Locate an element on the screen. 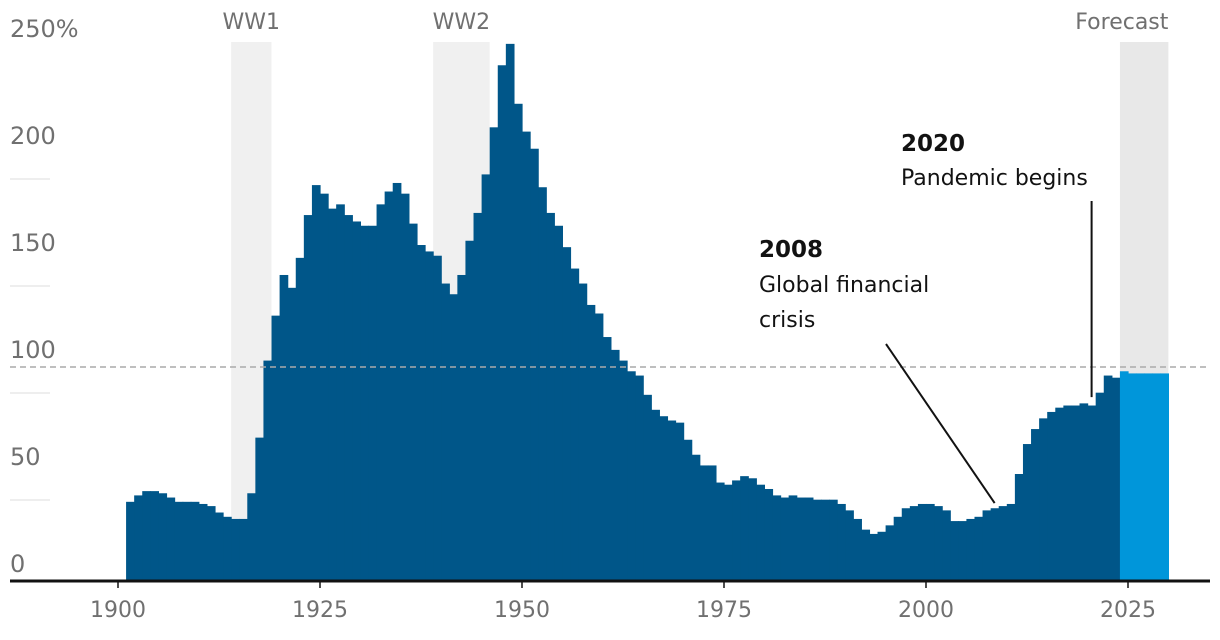 The image size is (1220, 640). annotation-2008-text-line2: crisis is located at coordinates (787, 320).